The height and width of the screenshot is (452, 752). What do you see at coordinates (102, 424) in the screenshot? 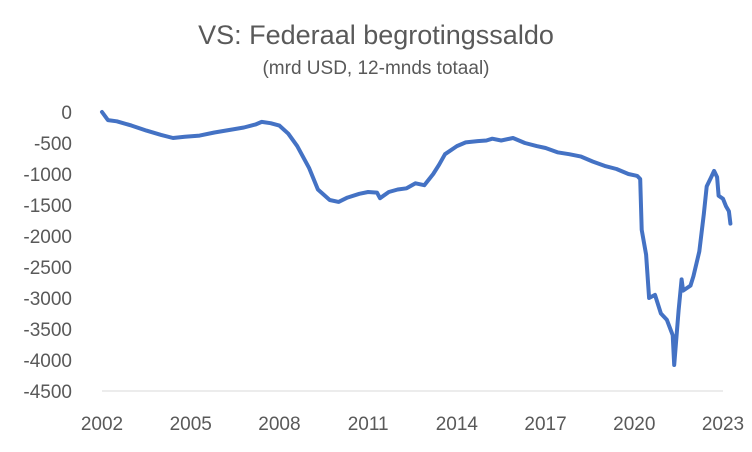
I see `x-tick-label: 2002` at bounding box center [102, 424].